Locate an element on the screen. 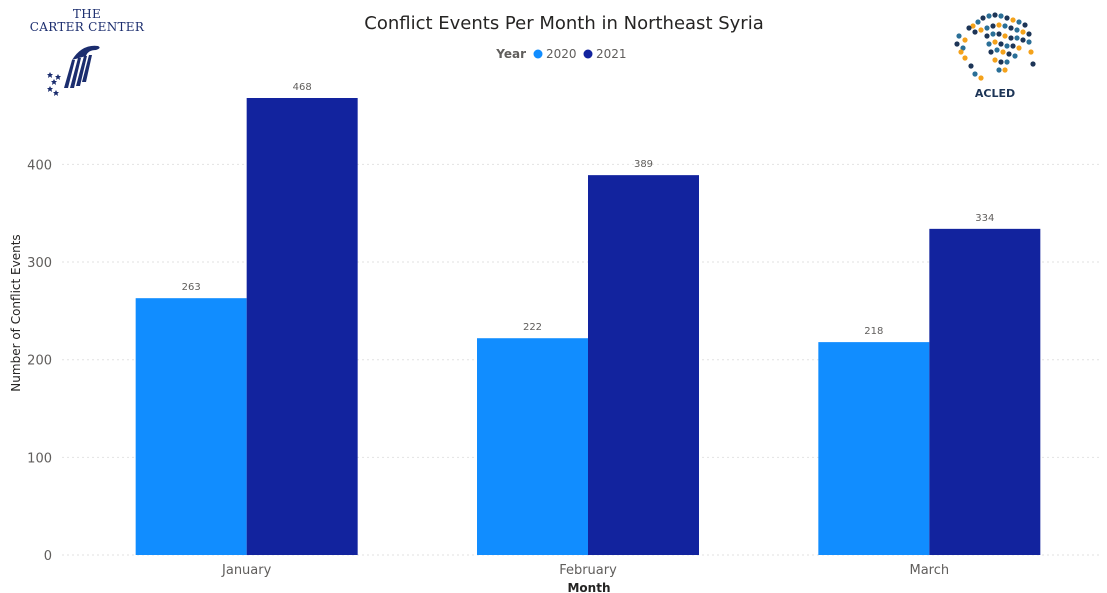  x-axis-ticks: January February March is located at coordinates (585, 570).